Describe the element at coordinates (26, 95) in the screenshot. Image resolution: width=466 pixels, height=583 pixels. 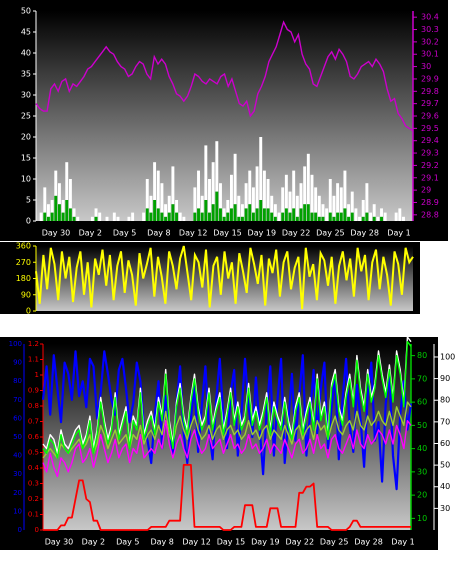
I see `chart1-left-tick-label: 30` at that location.